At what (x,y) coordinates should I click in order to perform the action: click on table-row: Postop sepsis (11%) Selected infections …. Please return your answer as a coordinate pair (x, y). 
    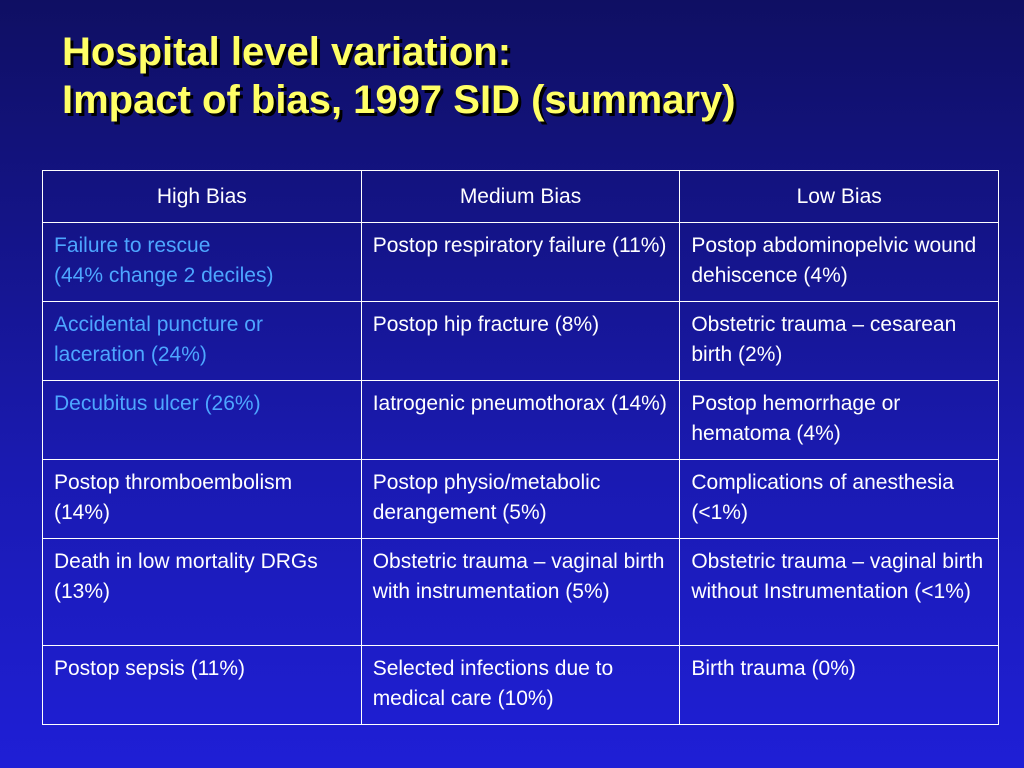
    Looking at the image, I should click on (520, 685).